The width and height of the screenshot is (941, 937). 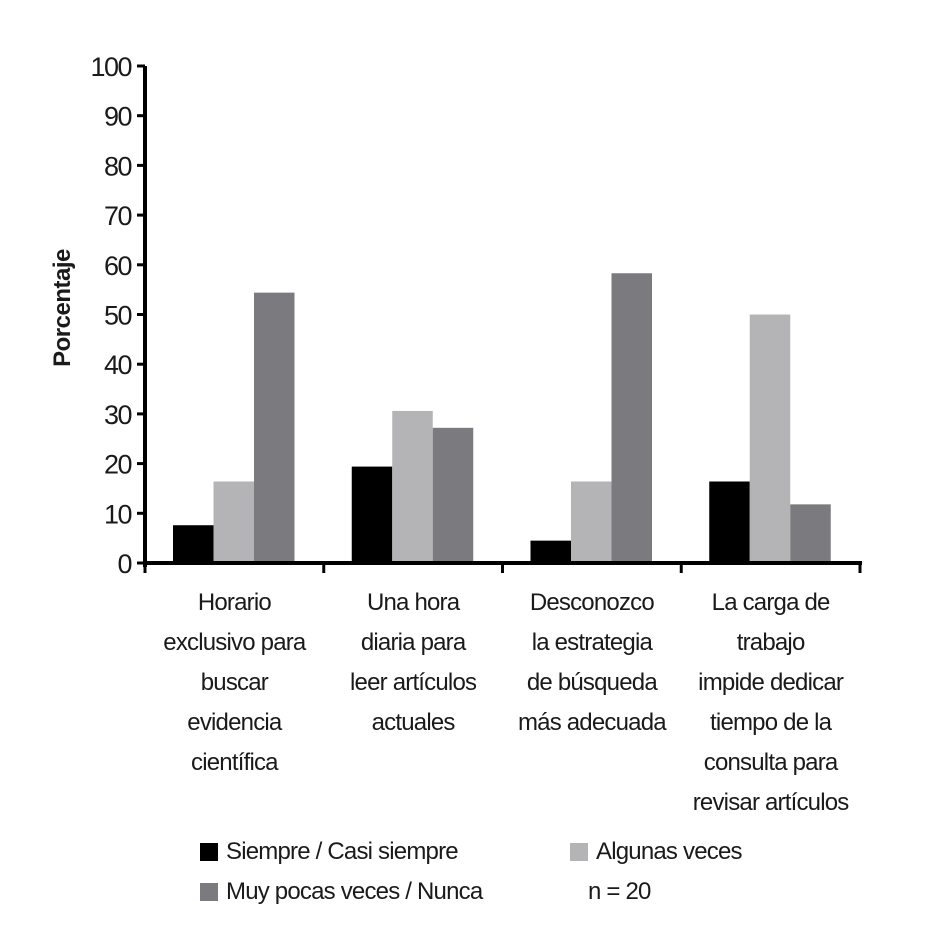 I want to click on legend-item-siempre: Siempre / Casi siempre, so click(x=329, y=852).